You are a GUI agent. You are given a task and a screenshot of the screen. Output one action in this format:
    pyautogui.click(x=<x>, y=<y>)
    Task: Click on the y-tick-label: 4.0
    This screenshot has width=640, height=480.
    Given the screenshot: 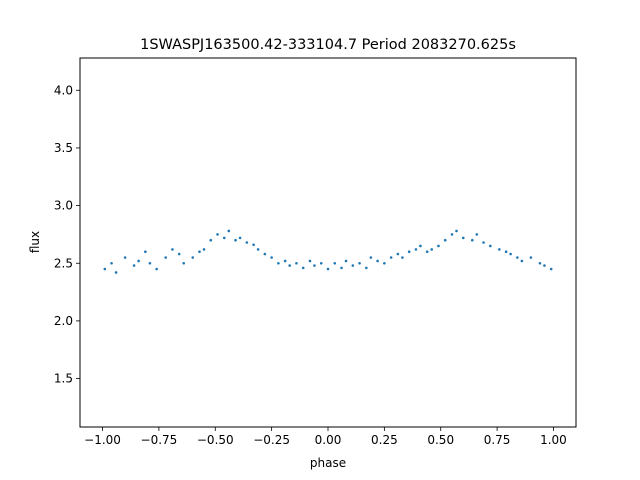 What is the action you would take?
    pyautogui.click(x=63, y=90)
    